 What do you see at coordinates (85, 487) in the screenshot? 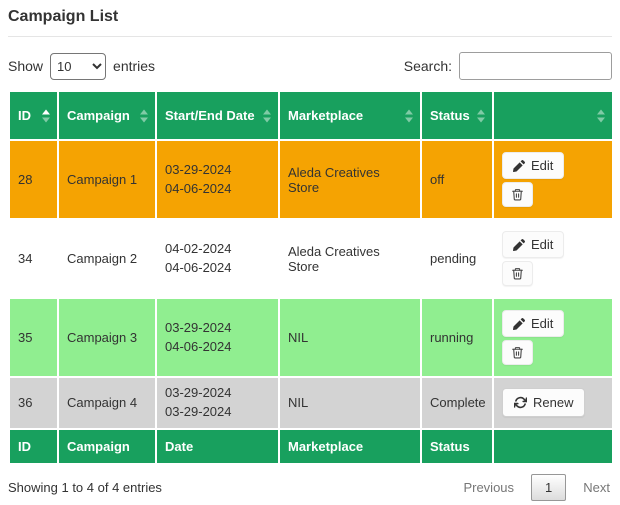
I see `entries-info: Showing 1 to 4 of 4 entries` at bounding box center [85, 487].